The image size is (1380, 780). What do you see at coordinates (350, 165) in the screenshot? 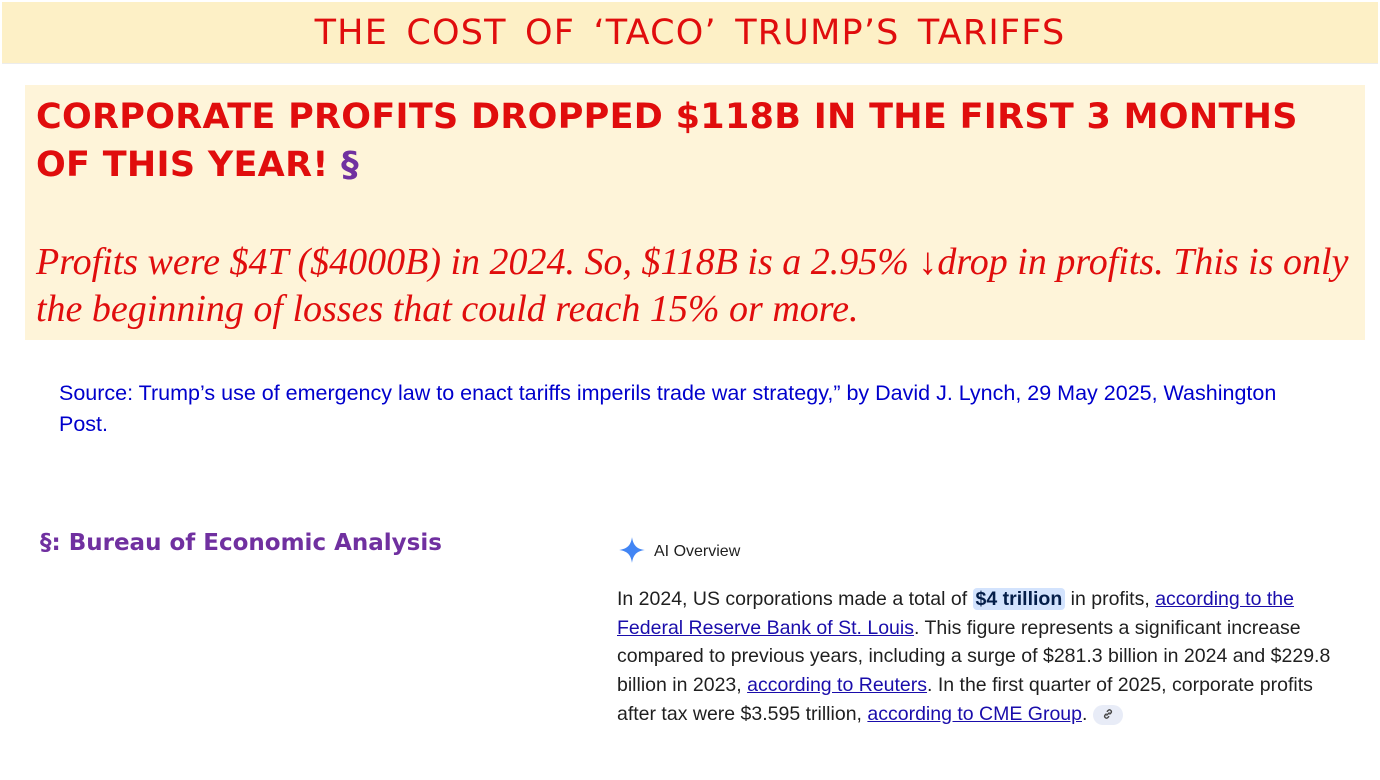
I see `section-marker: §` at bounding box center [350, 165].